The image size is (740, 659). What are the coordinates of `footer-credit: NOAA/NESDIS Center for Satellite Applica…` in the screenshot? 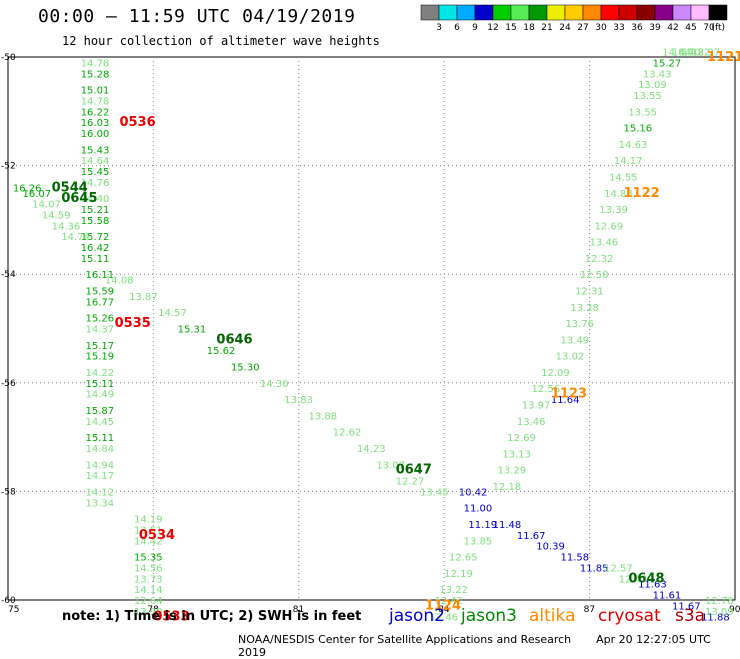 It's located at (489, 646).